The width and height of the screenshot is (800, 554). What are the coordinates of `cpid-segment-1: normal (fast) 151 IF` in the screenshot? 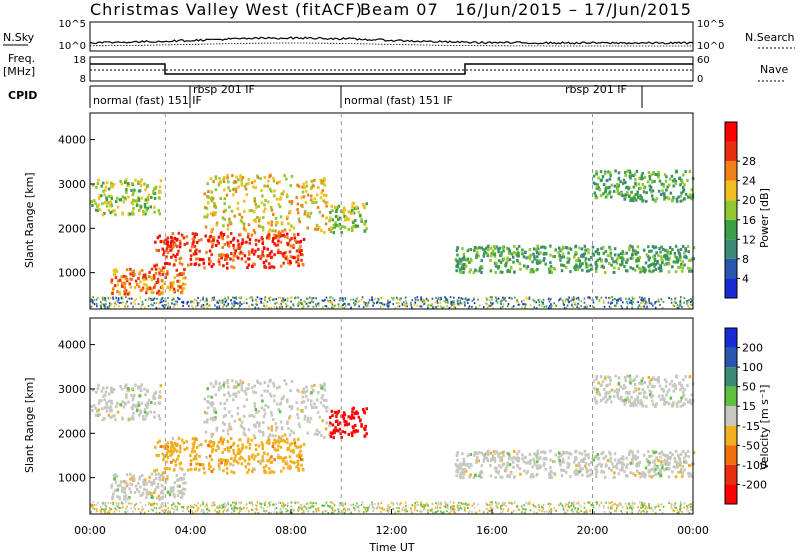 It's located at (147, 100).